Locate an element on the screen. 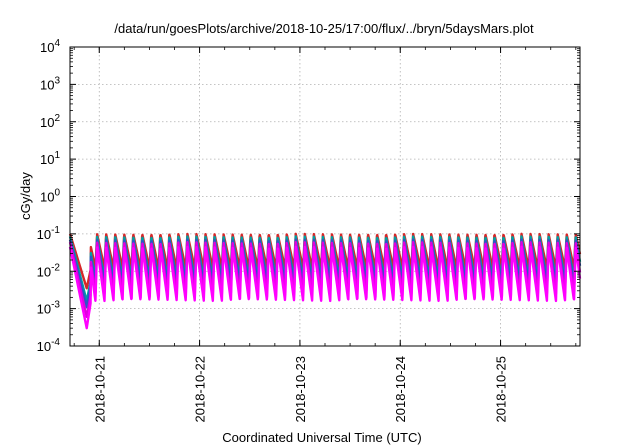 Image resolution: width=640 pixels, height=448 pixels. x-tick-label: 2018-10-24 is located at coordinates (400, 389).